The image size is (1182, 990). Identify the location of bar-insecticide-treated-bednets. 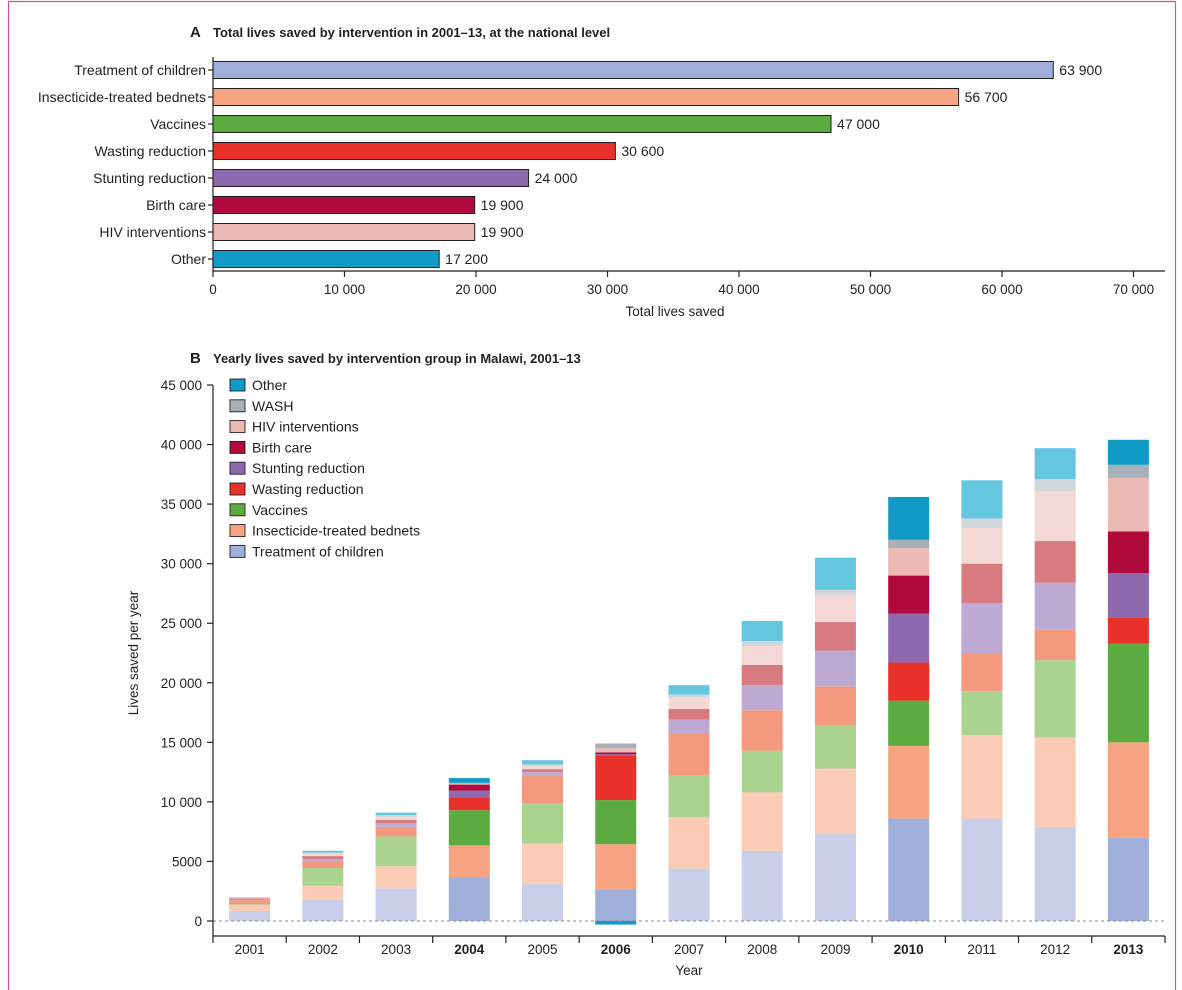
(586, 97).